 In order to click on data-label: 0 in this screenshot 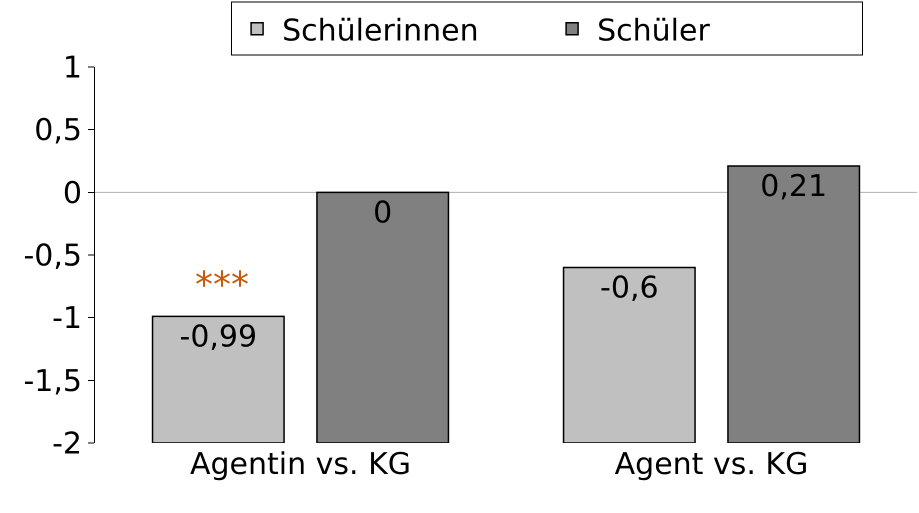, I will do `click(382, 212)`.